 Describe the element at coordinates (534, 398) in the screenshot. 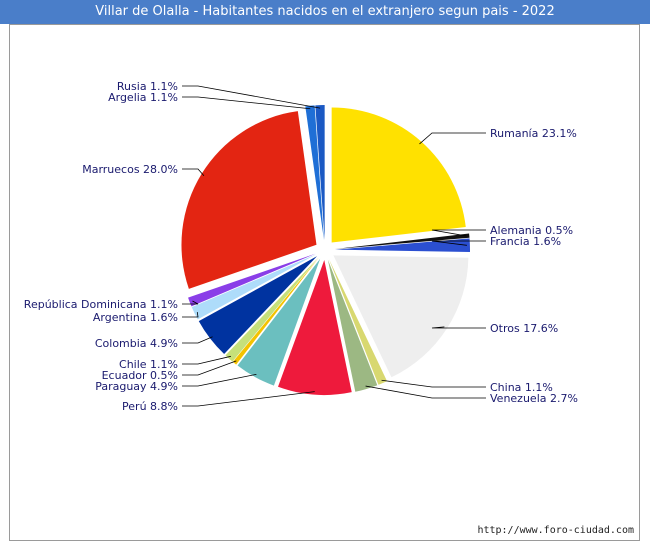

I see `slice-label-venezuela: Venezuela 2.7%` at that location.